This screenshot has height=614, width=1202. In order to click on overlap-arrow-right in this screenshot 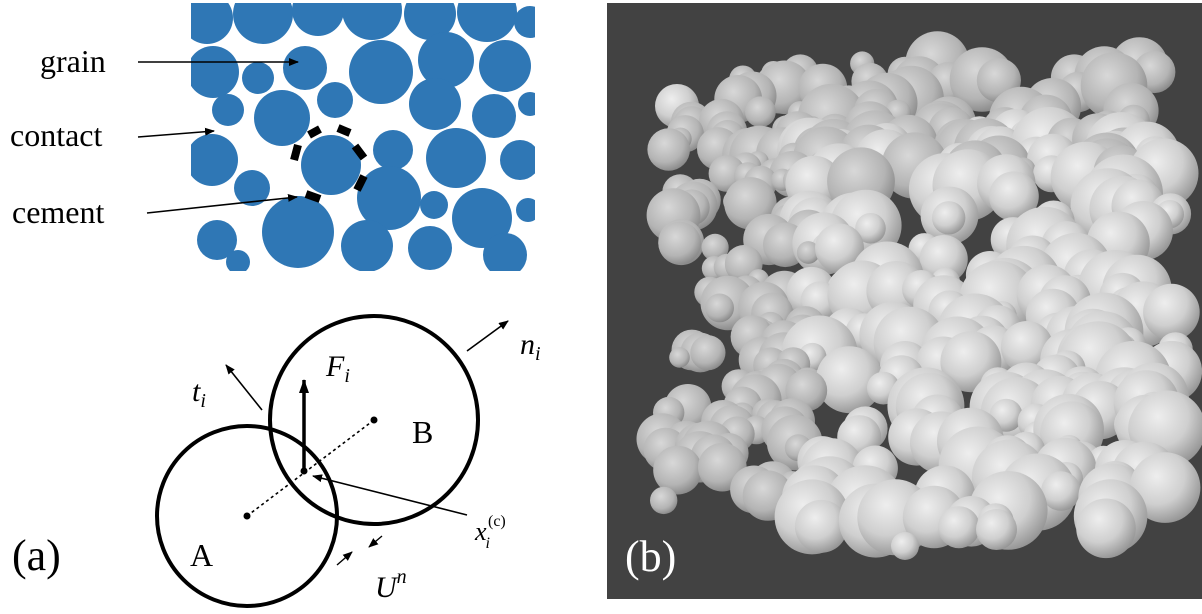, I will do `click(375, 541)`.